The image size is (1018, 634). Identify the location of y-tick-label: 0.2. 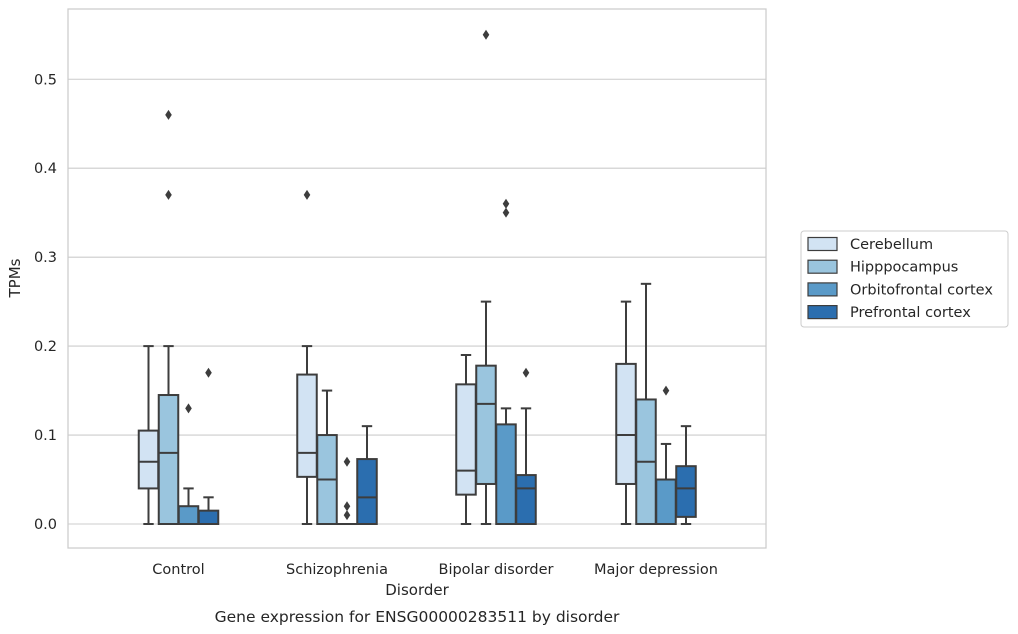
(45, 347).